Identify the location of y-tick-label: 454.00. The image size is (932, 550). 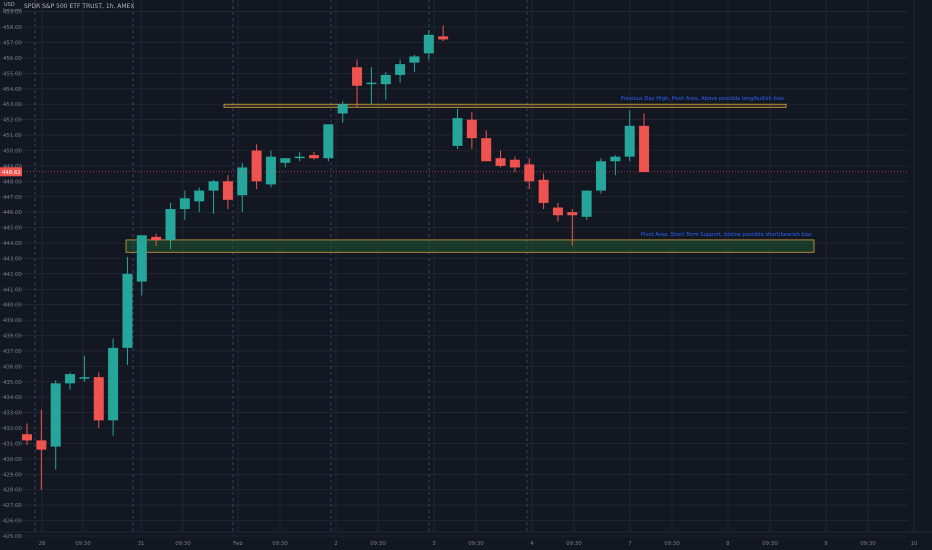
(12, 90).